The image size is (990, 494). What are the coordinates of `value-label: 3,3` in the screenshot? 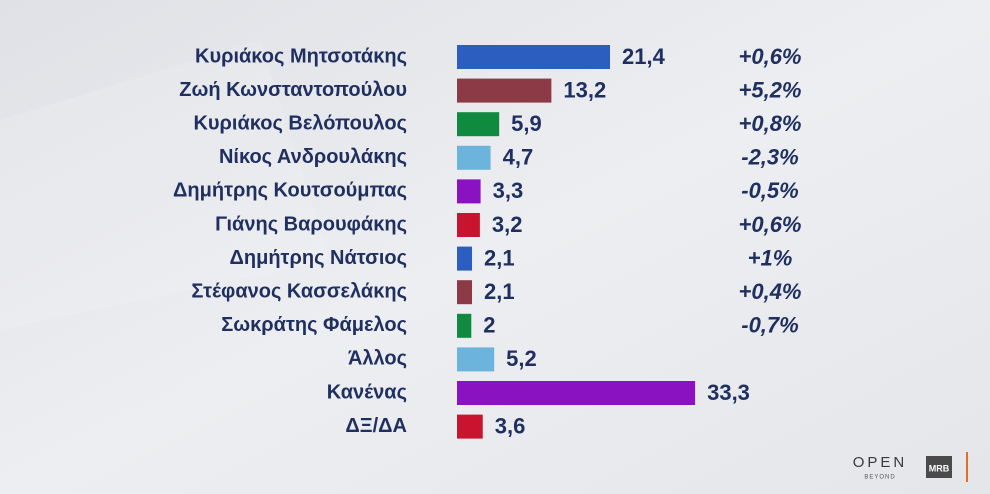 It's located at (508, 190).